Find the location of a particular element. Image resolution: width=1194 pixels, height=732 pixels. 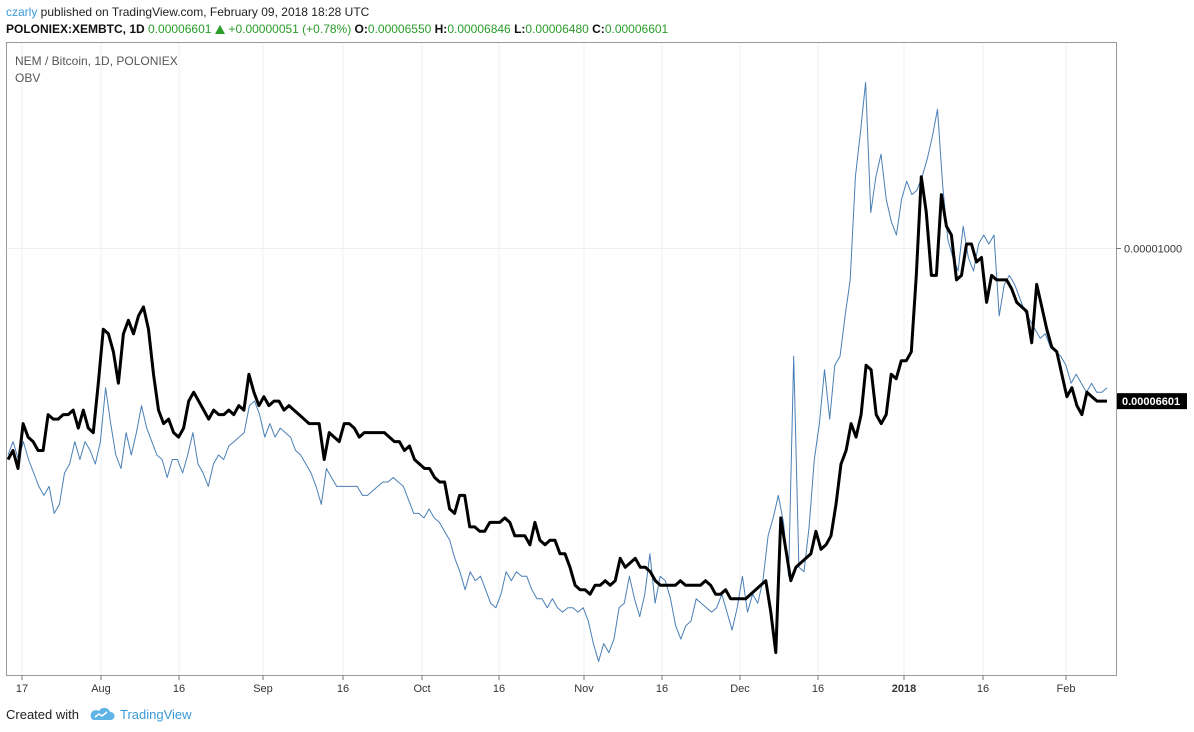

tradingview-cloud-icon is located at coordinates (102, 713).